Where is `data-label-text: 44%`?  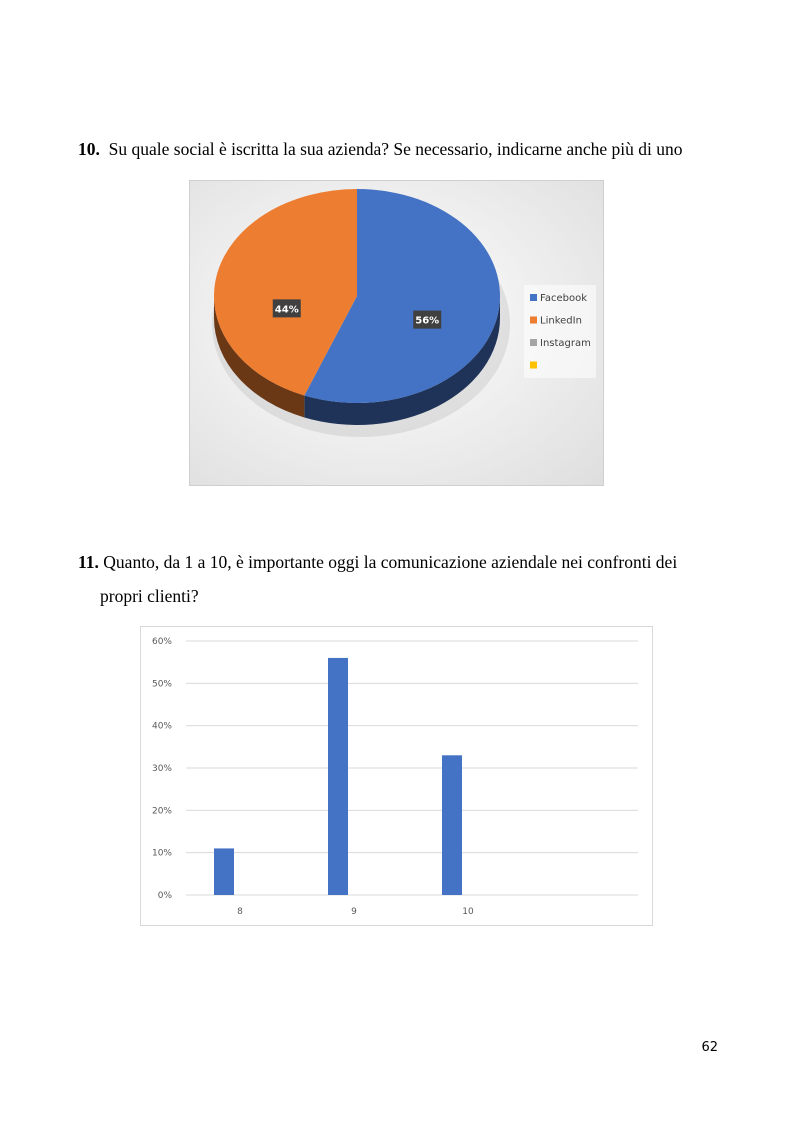 data-label-text: 44% is located at coordinates (287, 309).